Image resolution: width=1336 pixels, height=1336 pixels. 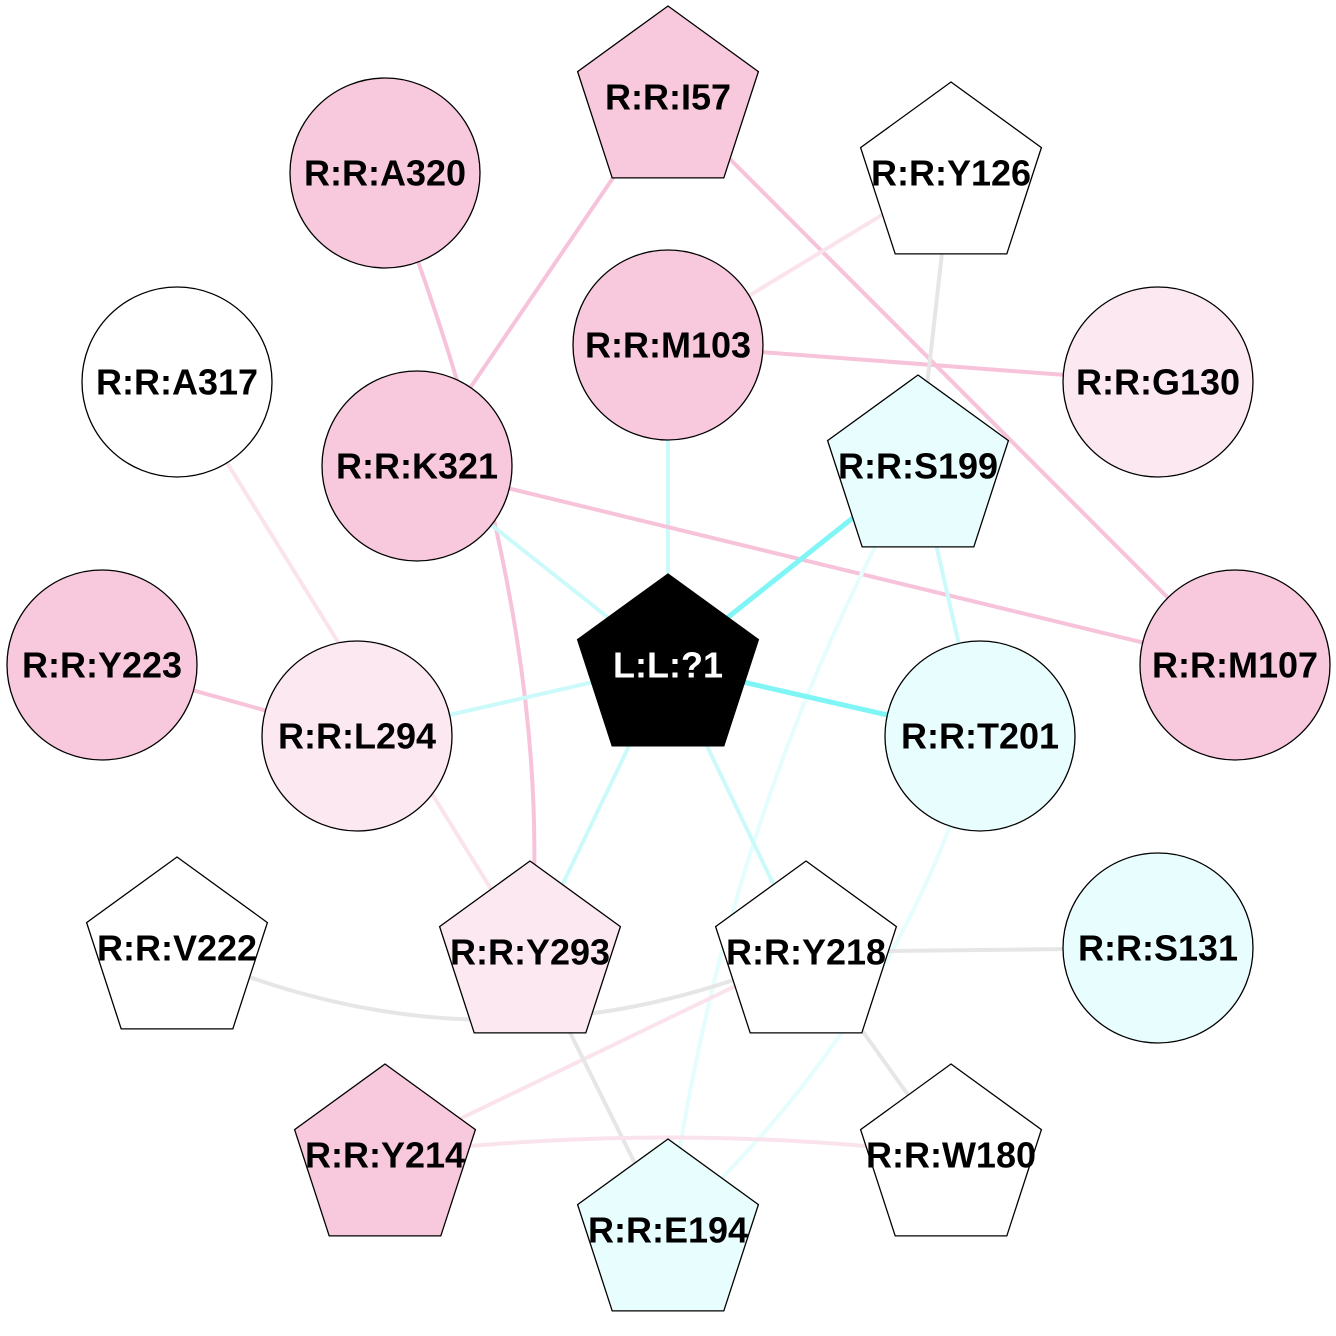 I want to click on node-r-r-m107: R:R:M107, so click(x=1235, y=665).